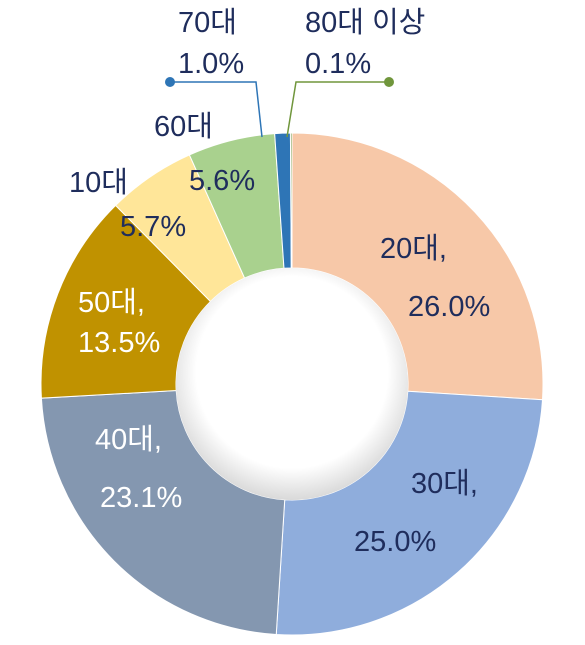 Image resolution: width=585 pixels, height=645 pixels. What do you see at coordinates (98, 182) in the screenshot?
I see `label-10-name: 10대` at bounding box center [98, 182].